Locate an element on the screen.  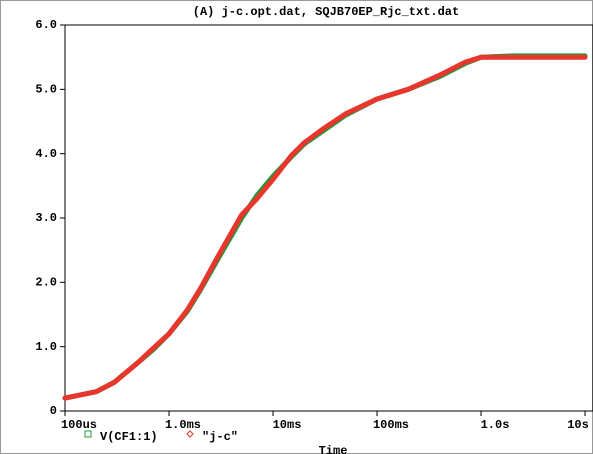
x-tick-label: 100ms is located at coordinates (391, 425).